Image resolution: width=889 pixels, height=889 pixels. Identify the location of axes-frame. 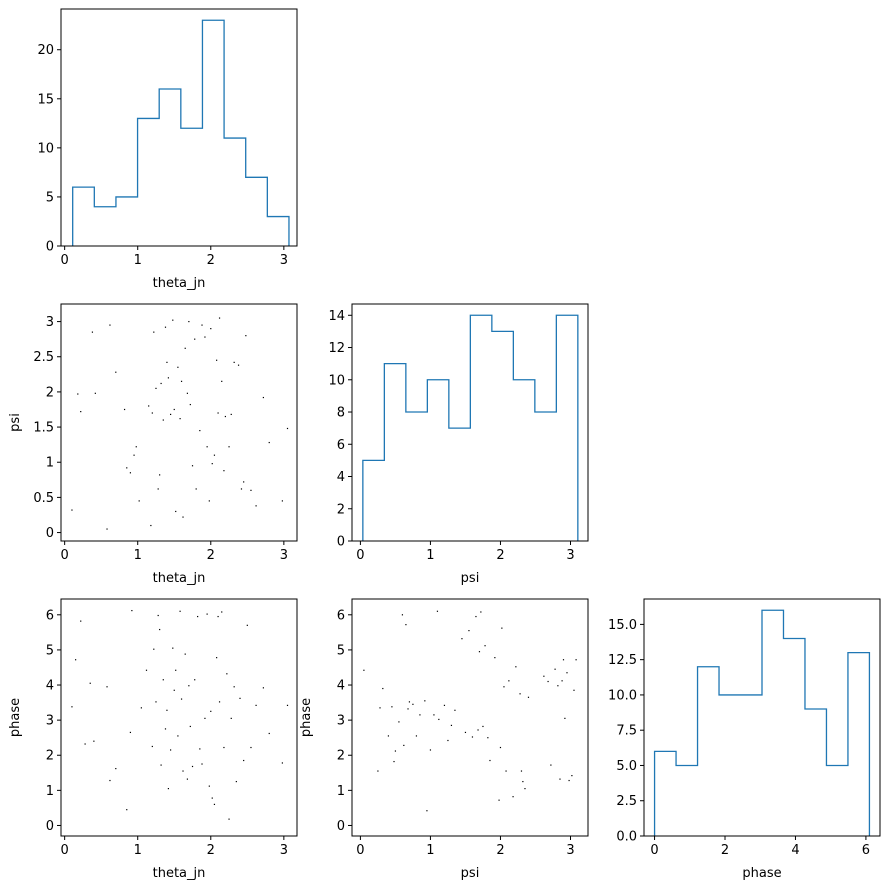
(179, 422).